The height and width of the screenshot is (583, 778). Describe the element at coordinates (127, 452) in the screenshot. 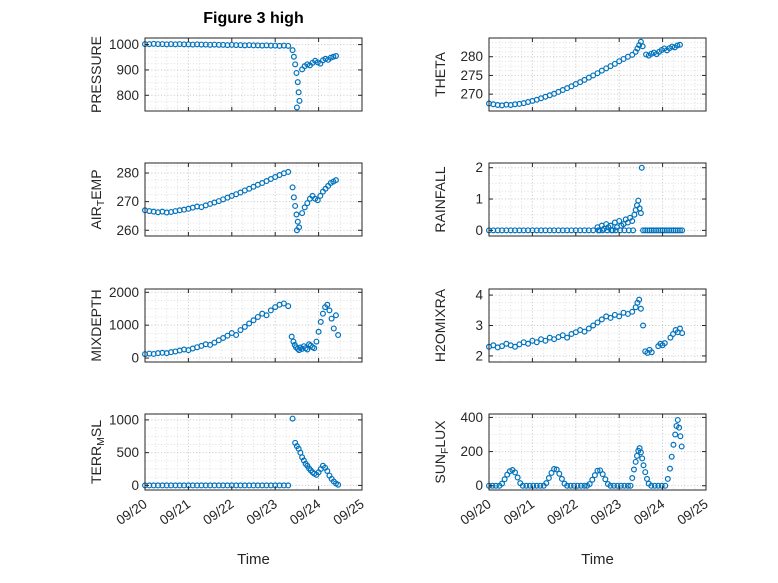

I see `y-tick-label: 500` at that location.